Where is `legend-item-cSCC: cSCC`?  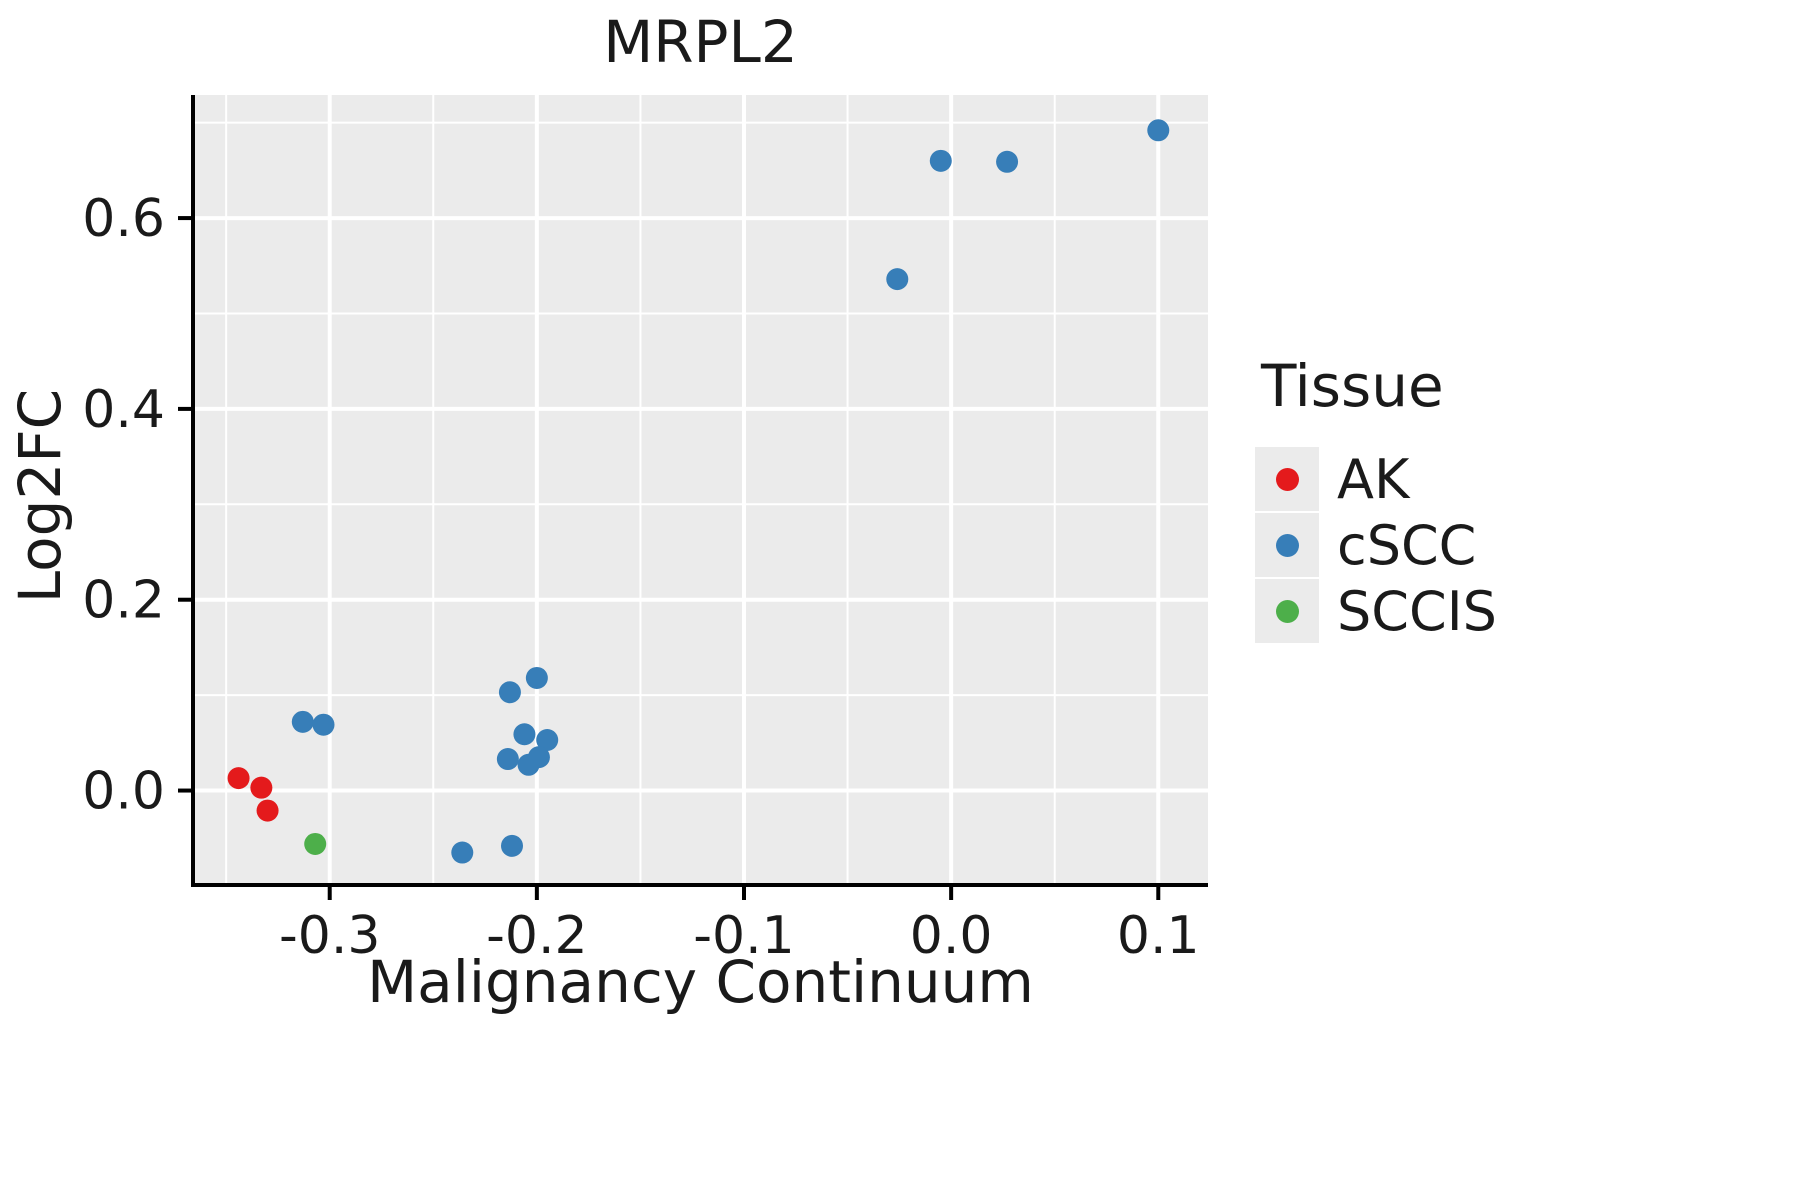 legend-item-cSCC: cSCC is located at coordinates (1475, 545).